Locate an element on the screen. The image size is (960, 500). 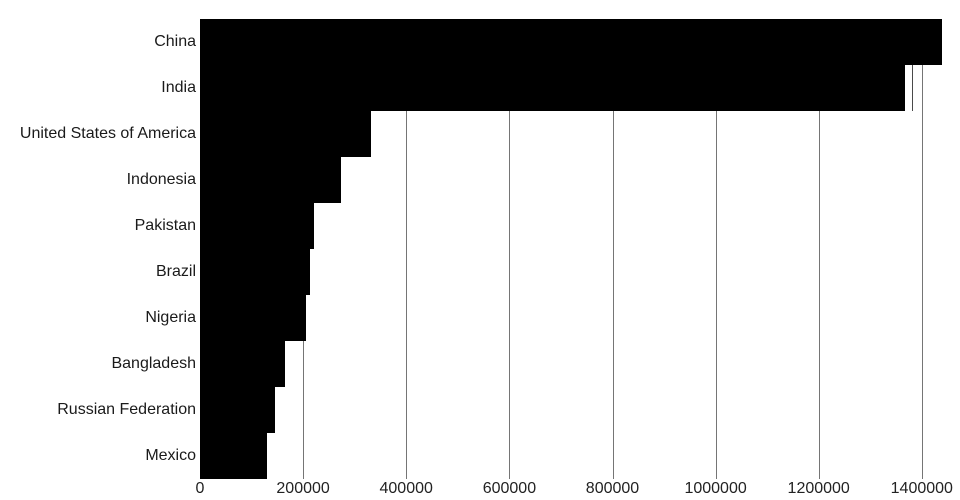
bar-mexico is located at coordinates (233, 456).